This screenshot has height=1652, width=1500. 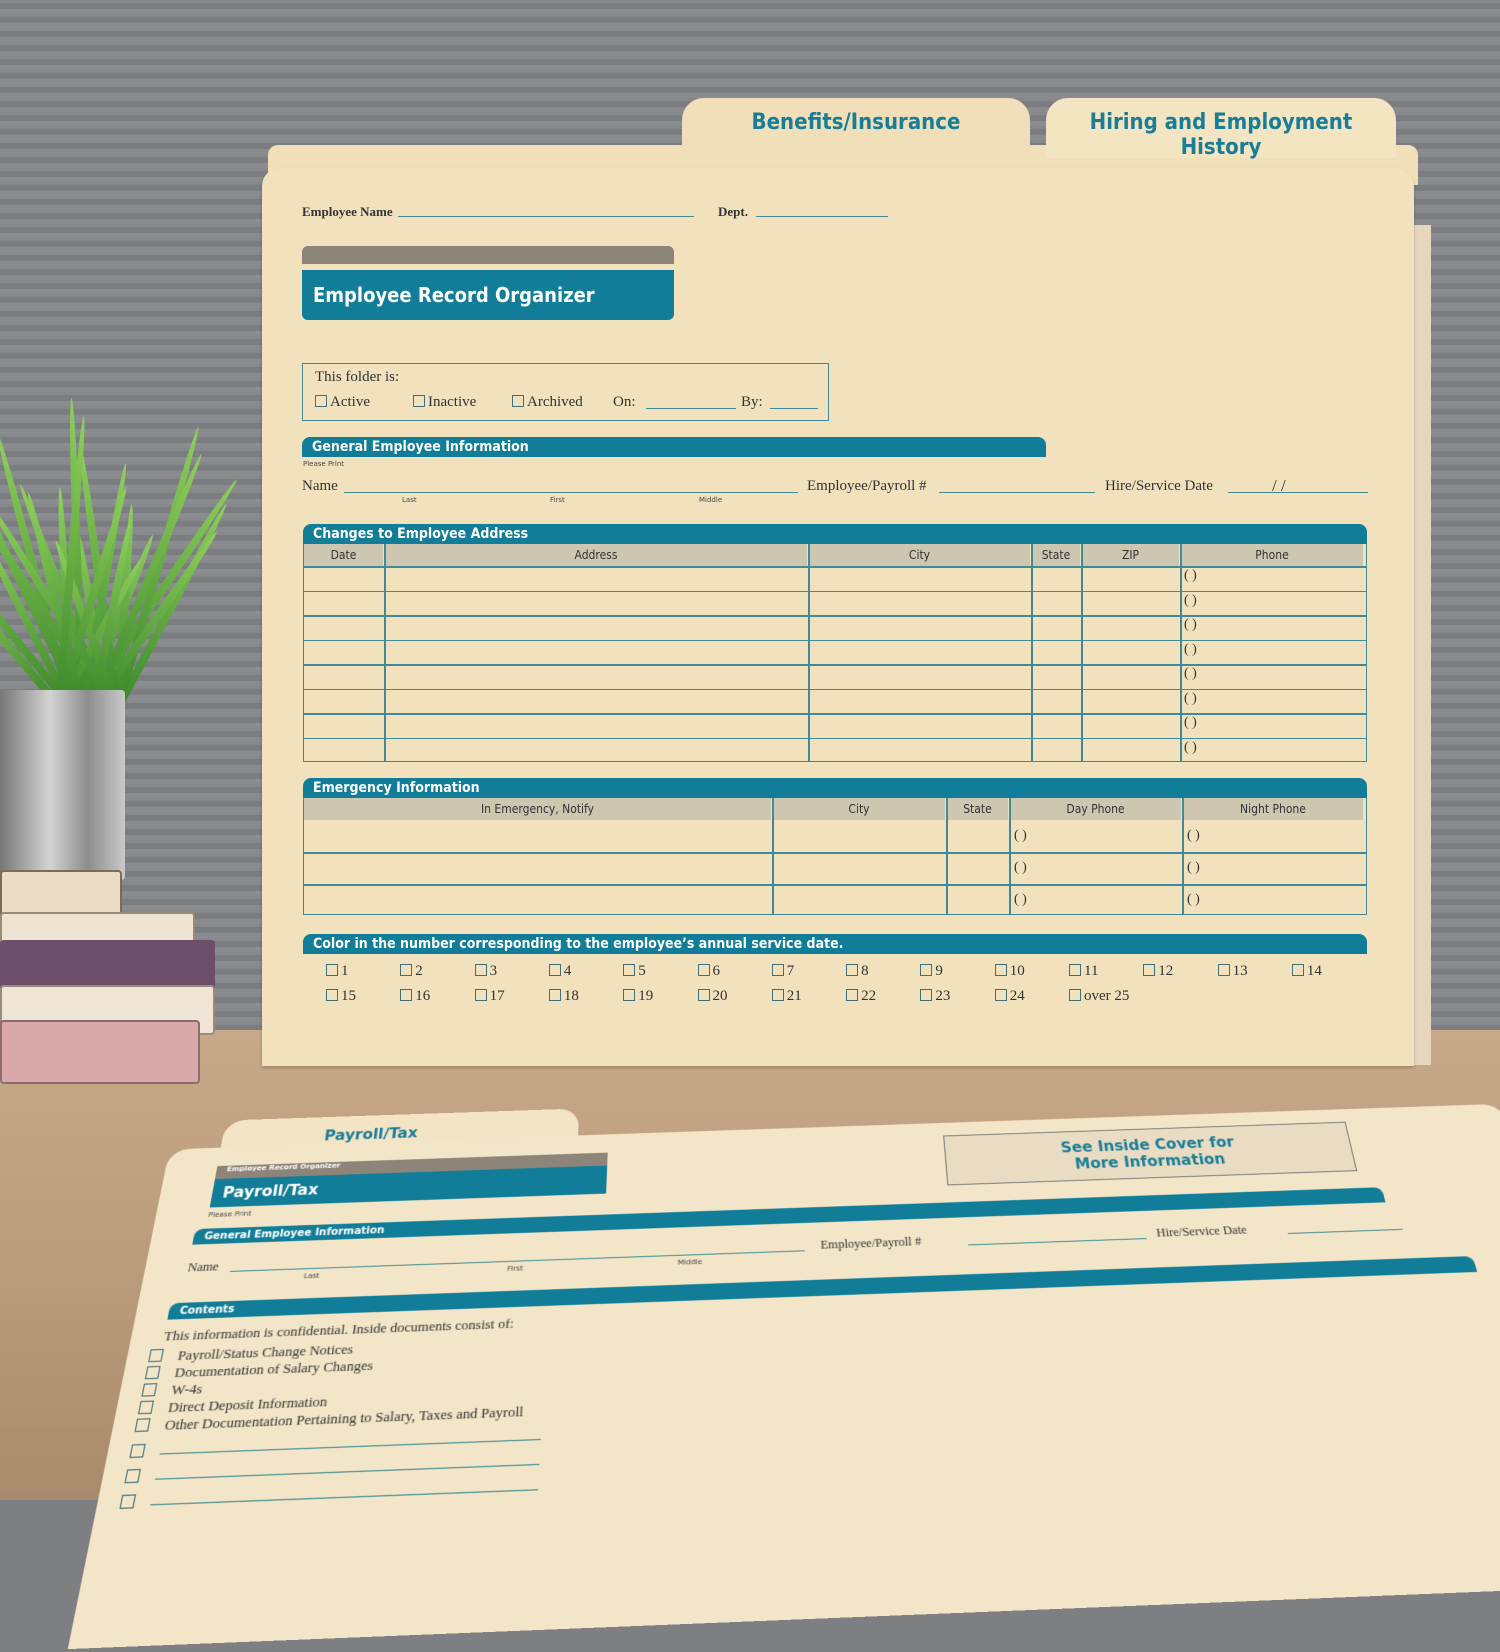 I want to click on tab-hiring-employment-history: Hiring and Employment History, so click(x=1221, y=128).